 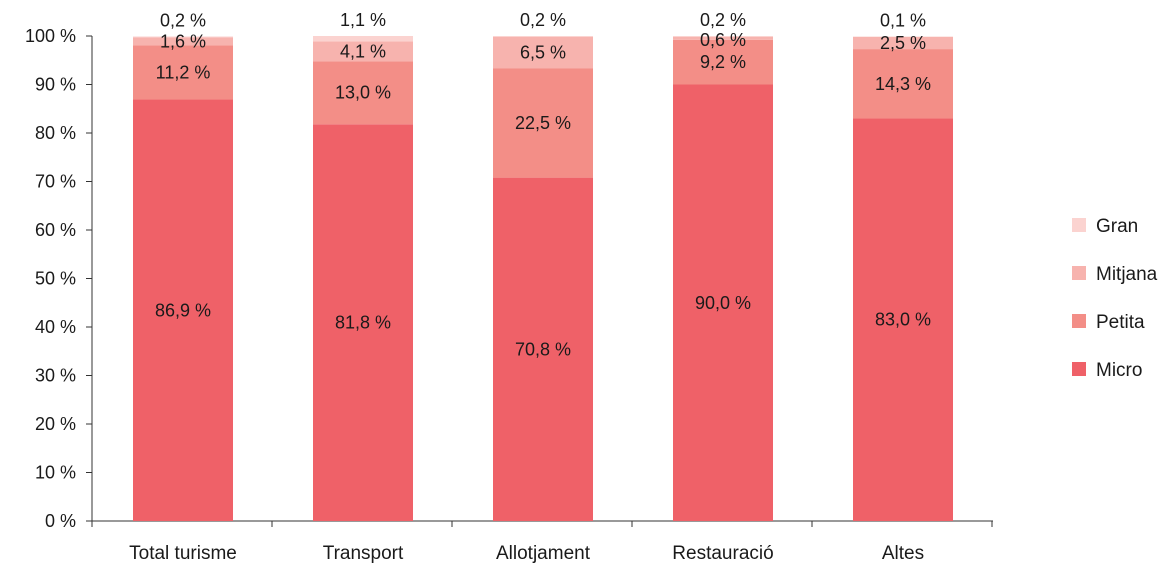 I want to click on legend-item-gran: Gran, so click(x=1105, y=226).